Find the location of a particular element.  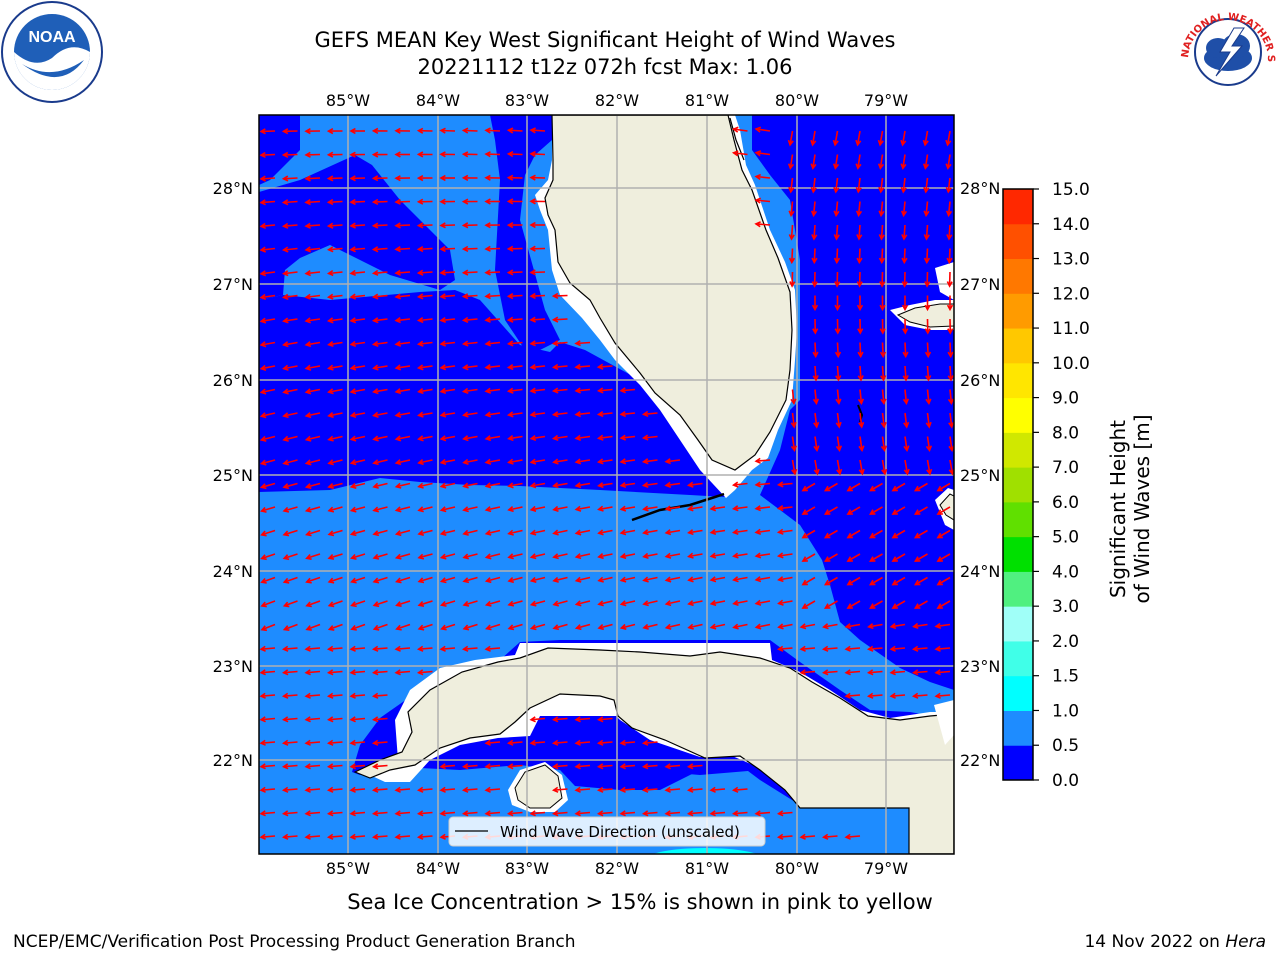

colorbar-tick-label: 11.0 is located at coordinates (1071, 329).